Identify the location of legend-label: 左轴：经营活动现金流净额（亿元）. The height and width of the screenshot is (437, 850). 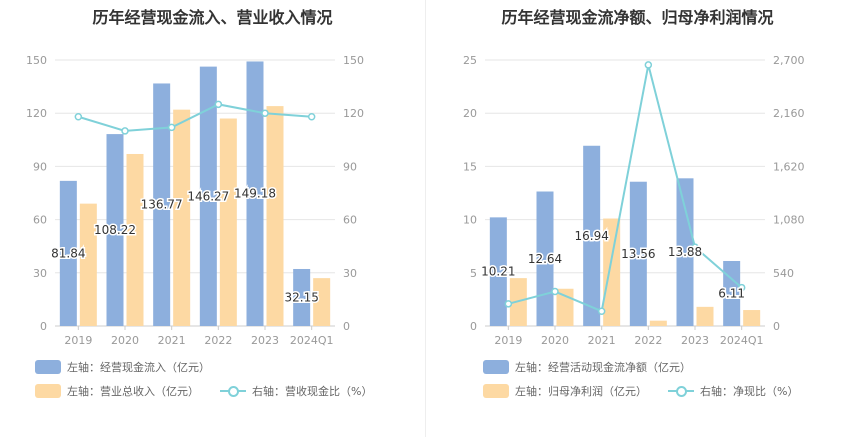
(603, 367).